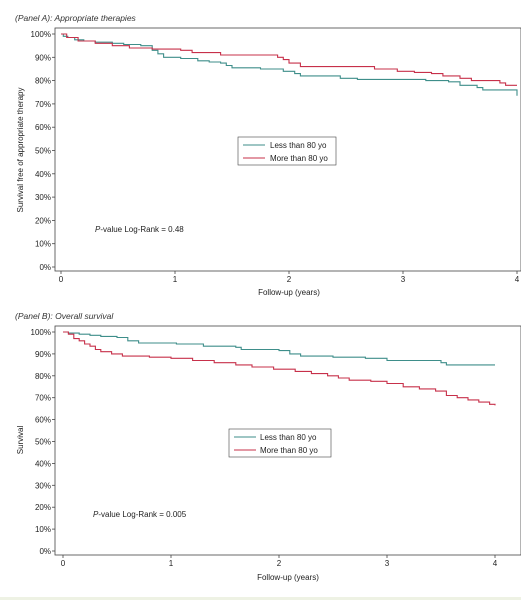 This screenshot has width=521, height=600. What do you see at coordinates (61, 279) in the screenshot?
I see `panel-a-x-tick-label: 0` at bounding box center [61, 279].